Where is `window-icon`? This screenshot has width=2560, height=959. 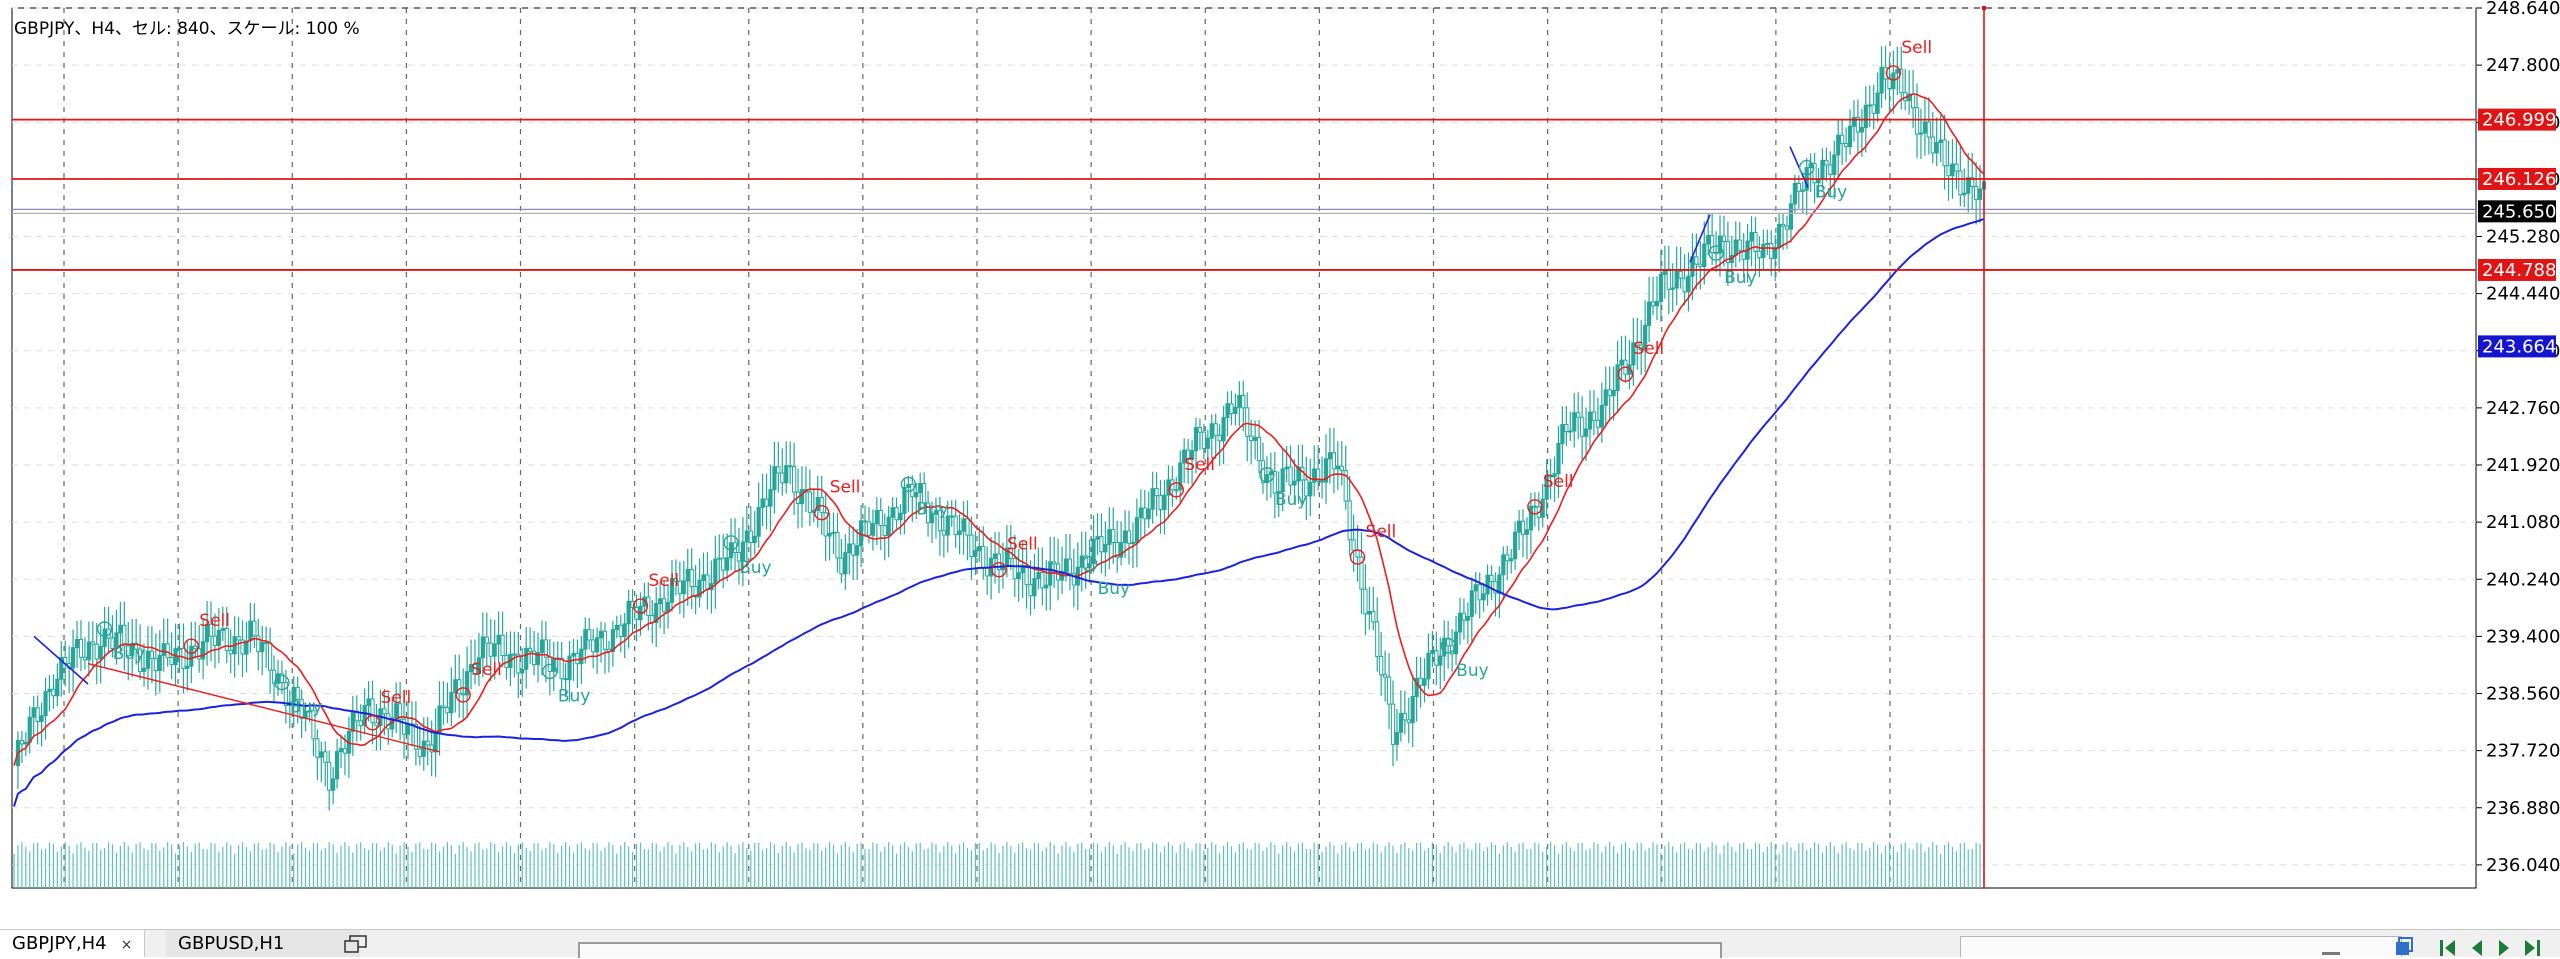 window-icon is located at coordinates (356, 944).